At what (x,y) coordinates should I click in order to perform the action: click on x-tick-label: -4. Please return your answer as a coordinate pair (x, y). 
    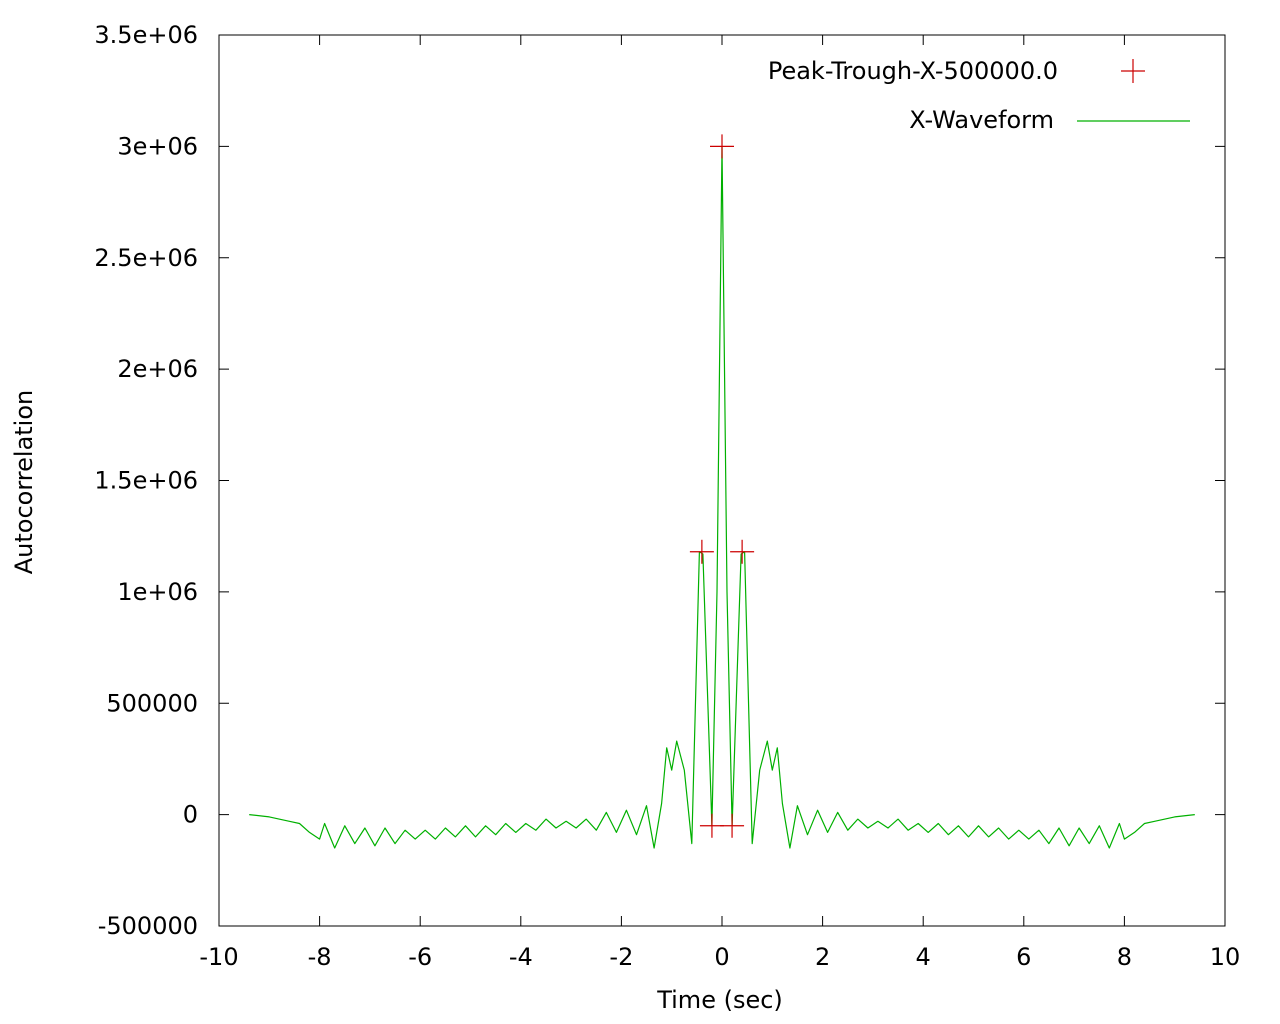
    Looking at the image, I should click on (521, 957).